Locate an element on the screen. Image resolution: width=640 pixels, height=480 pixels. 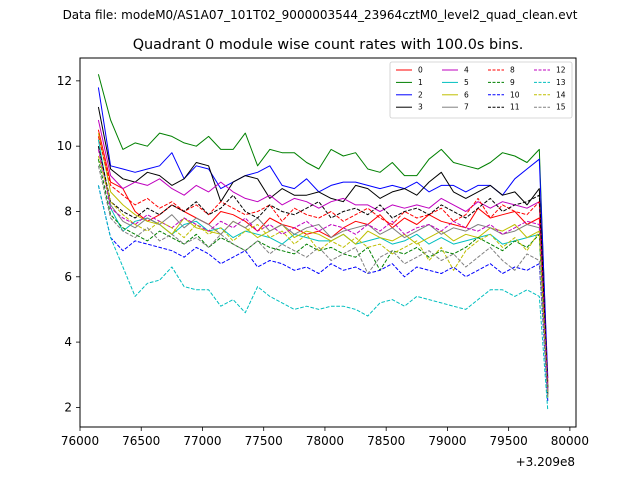
legend-label-5: 5 is located at coordinates (466, 82).